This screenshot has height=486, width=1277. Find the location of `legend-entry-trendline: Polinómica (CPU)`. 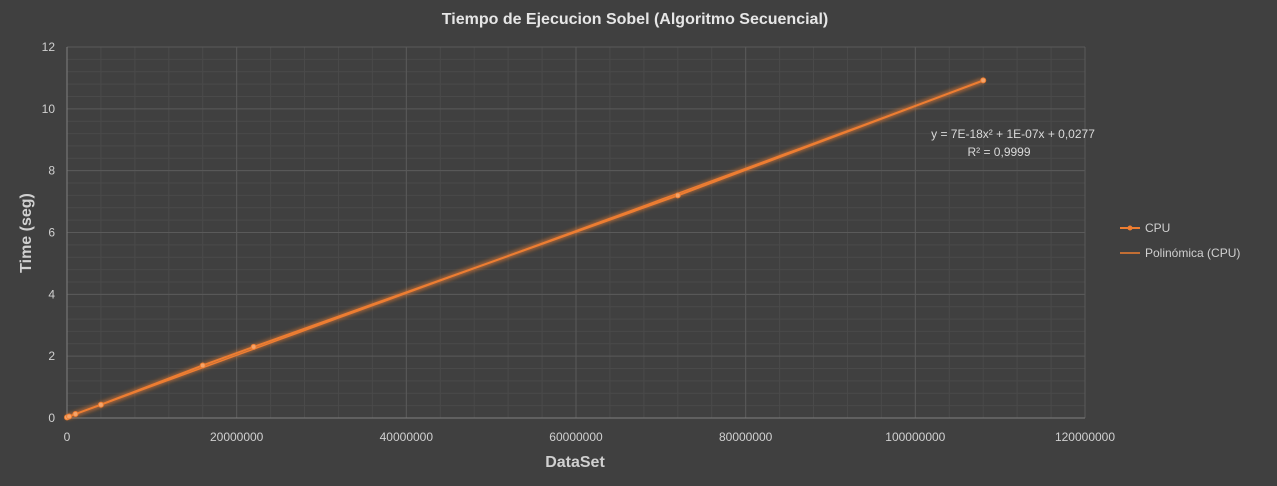

legend-entry-trendline: Polinómica (CPU) is located at coordinates (1180, 253).